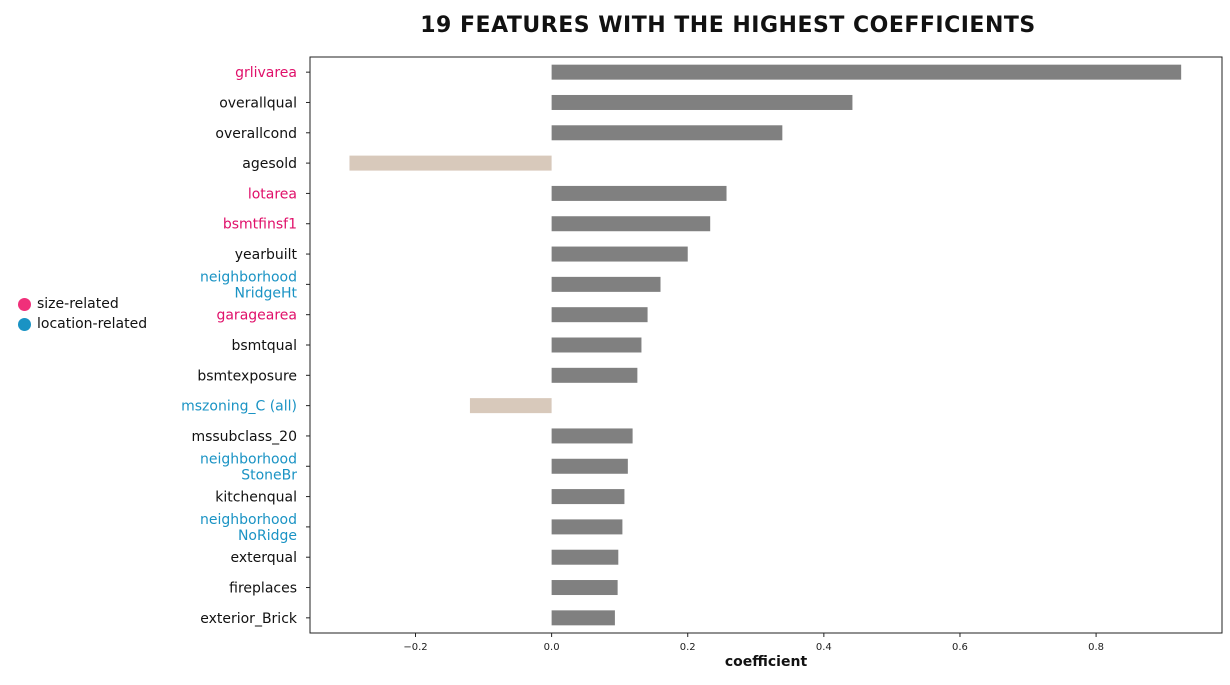 The width and height of the screenshot is (1230, 685). I want to click on category-label: exterqual, so click(264, 558).